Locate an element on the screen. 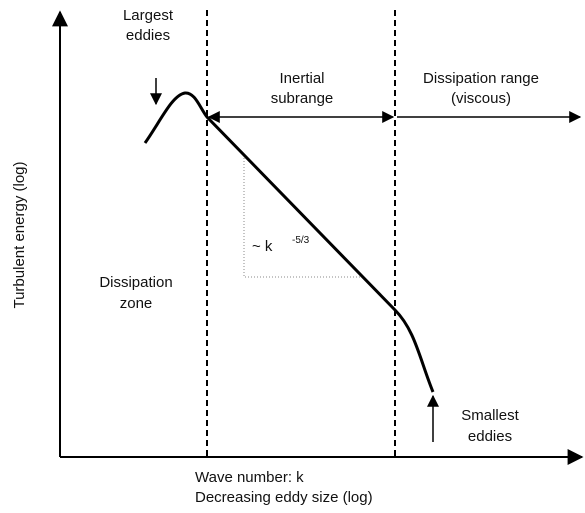 The image size is (585, 513). y-axis-label: Turbulent energy (log) is located at coordinates (19, 234).